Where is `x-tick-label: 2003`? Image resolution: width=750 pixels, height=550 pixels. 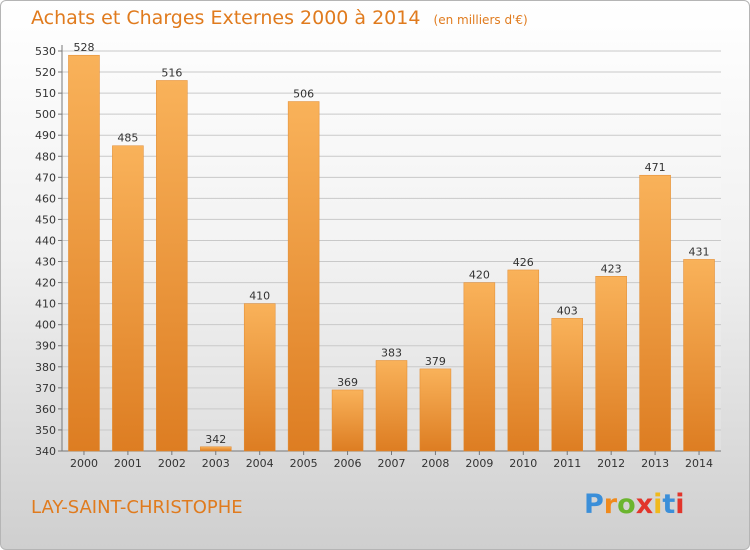
x-tick-label: 2003 is located at coordinates (216, 463).